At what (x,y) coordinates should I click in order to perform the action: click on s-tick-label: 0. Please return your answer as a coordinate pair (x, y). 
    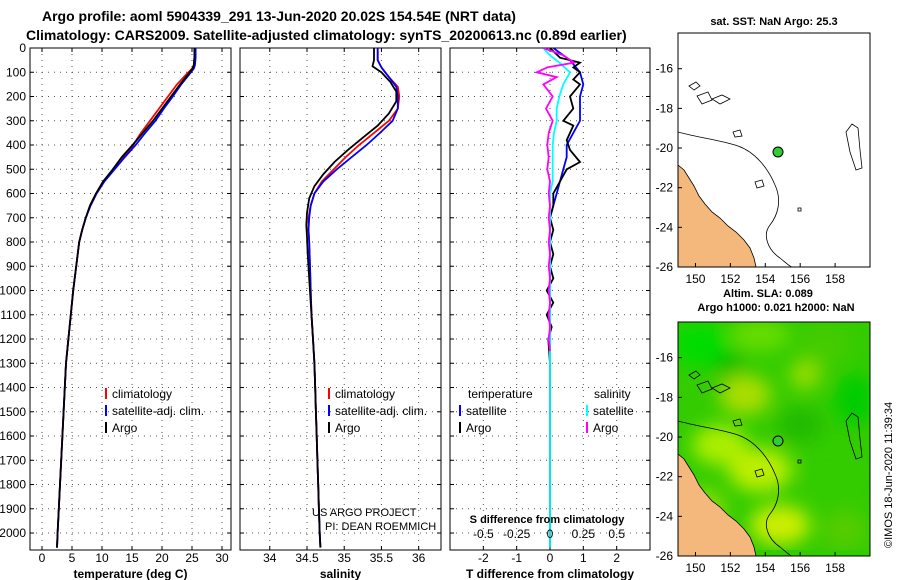
    Looking at the image, I should click on (550, 534).